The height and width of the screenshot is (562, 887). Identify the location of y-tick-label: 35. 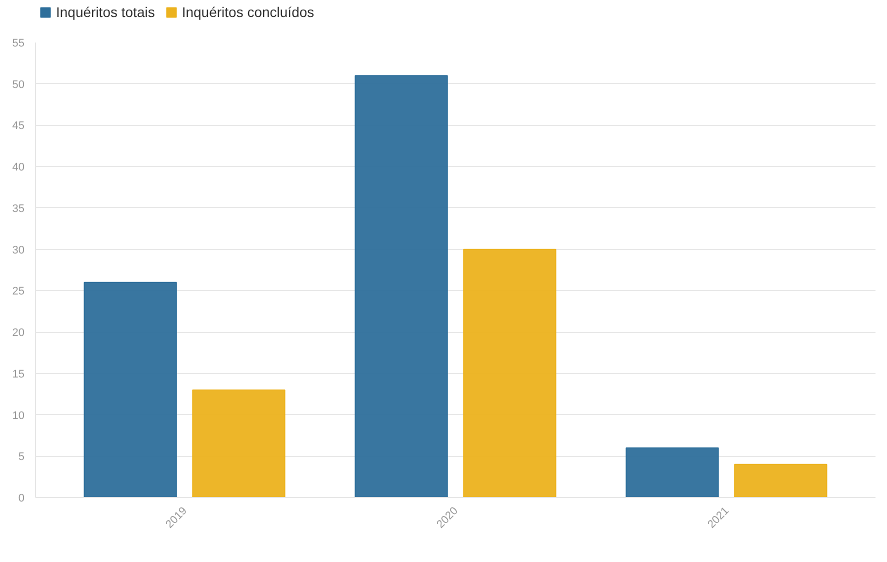
(18, 208).